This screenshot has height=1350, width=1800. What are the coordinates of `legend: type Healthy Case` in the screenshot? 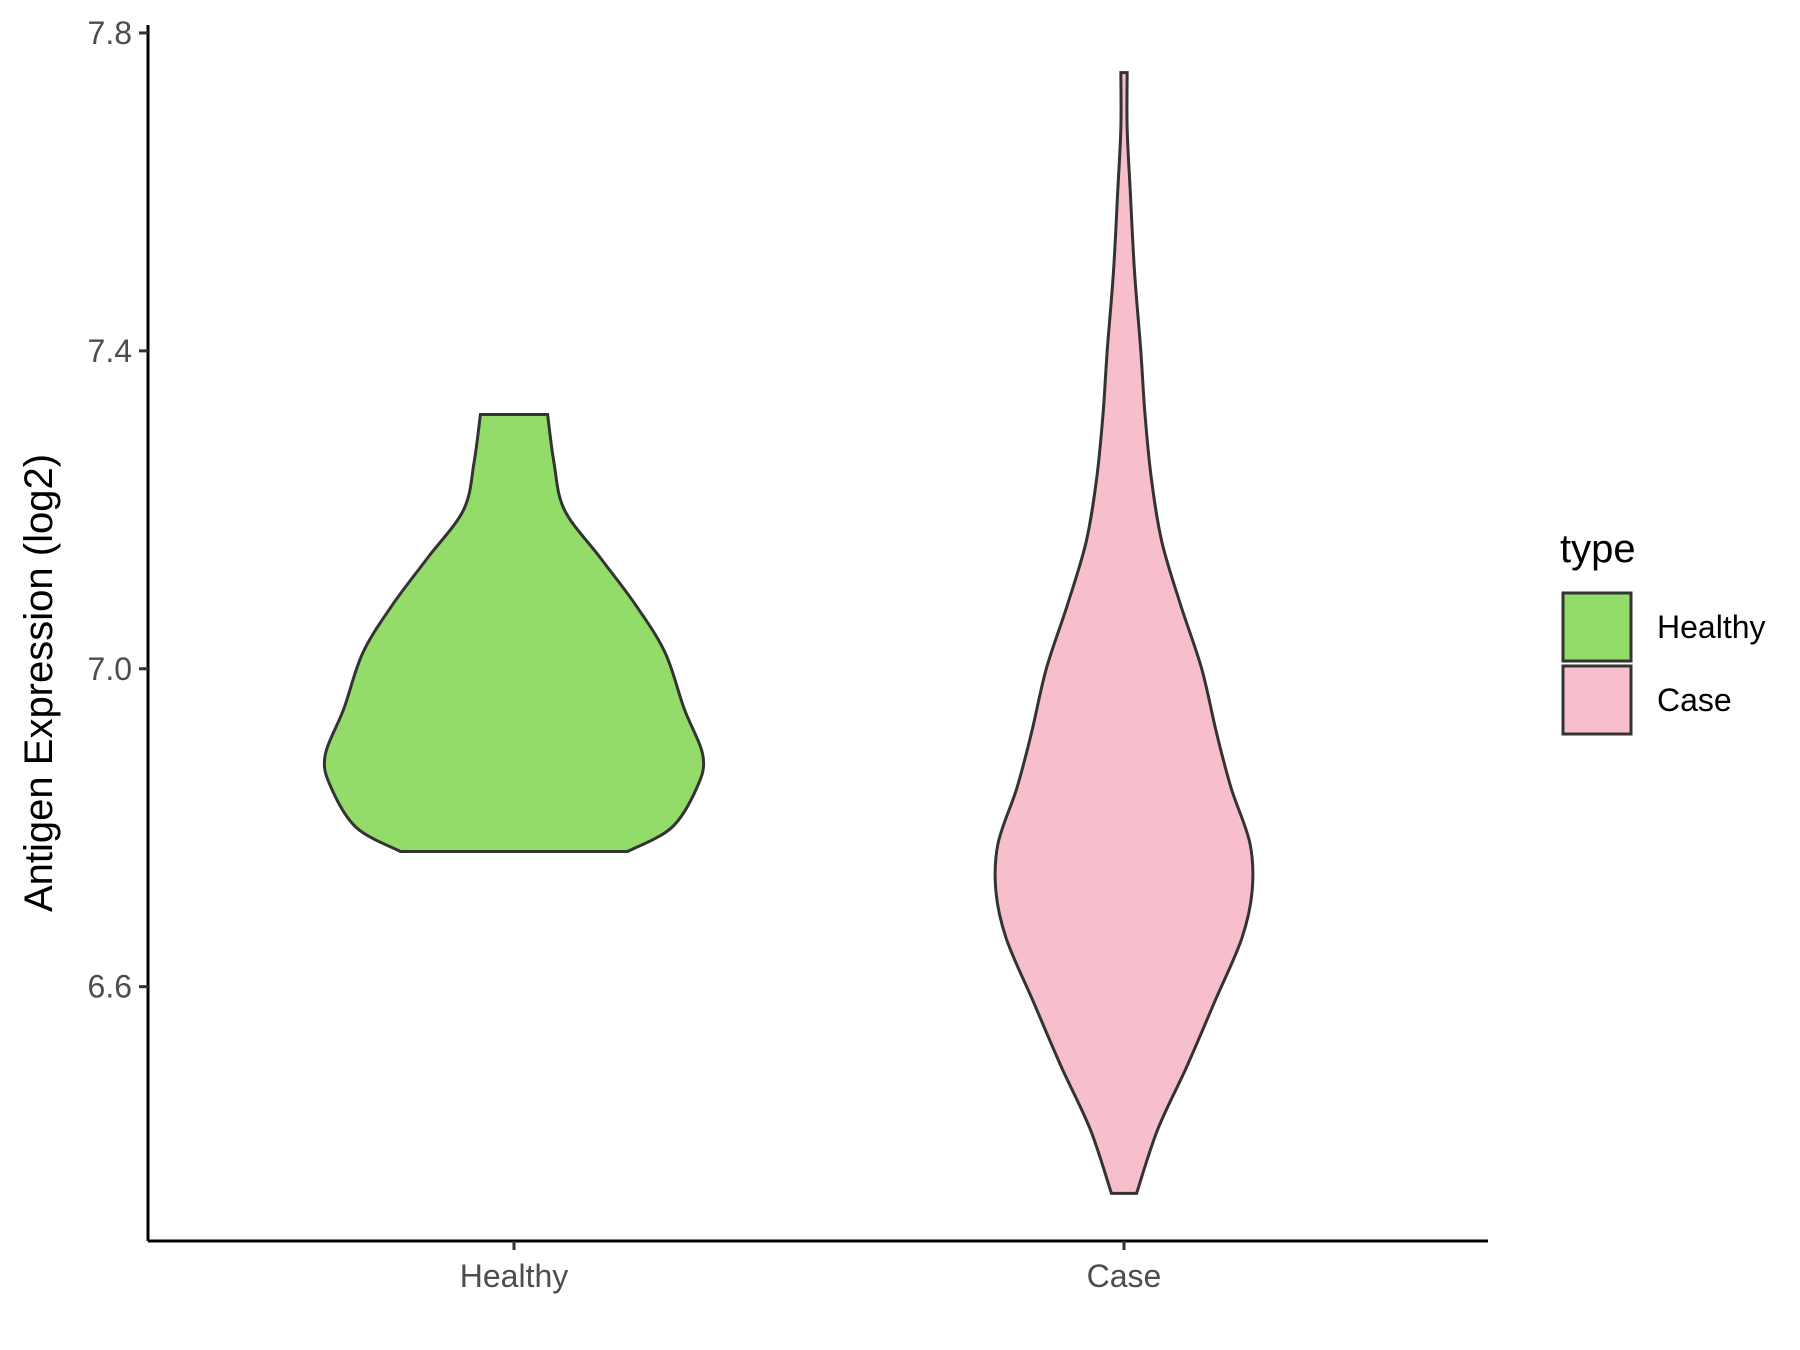 It's located at (1663, 631).